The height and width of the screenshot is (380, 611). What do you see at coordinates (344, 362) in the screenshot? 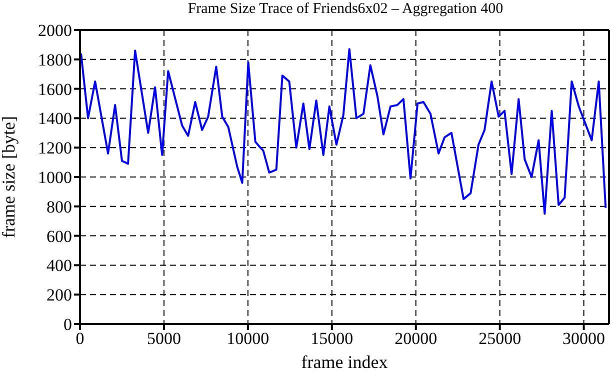
I see `x-axis-title: frame index` at bounding box center [344, 362].